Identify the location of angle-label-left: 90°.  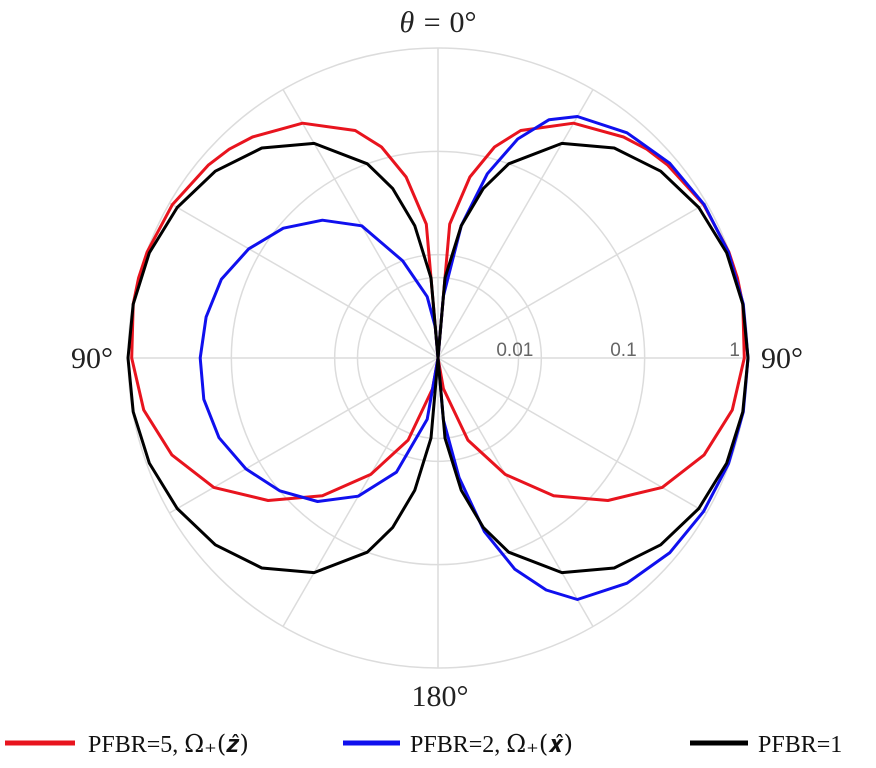
(92, 358).